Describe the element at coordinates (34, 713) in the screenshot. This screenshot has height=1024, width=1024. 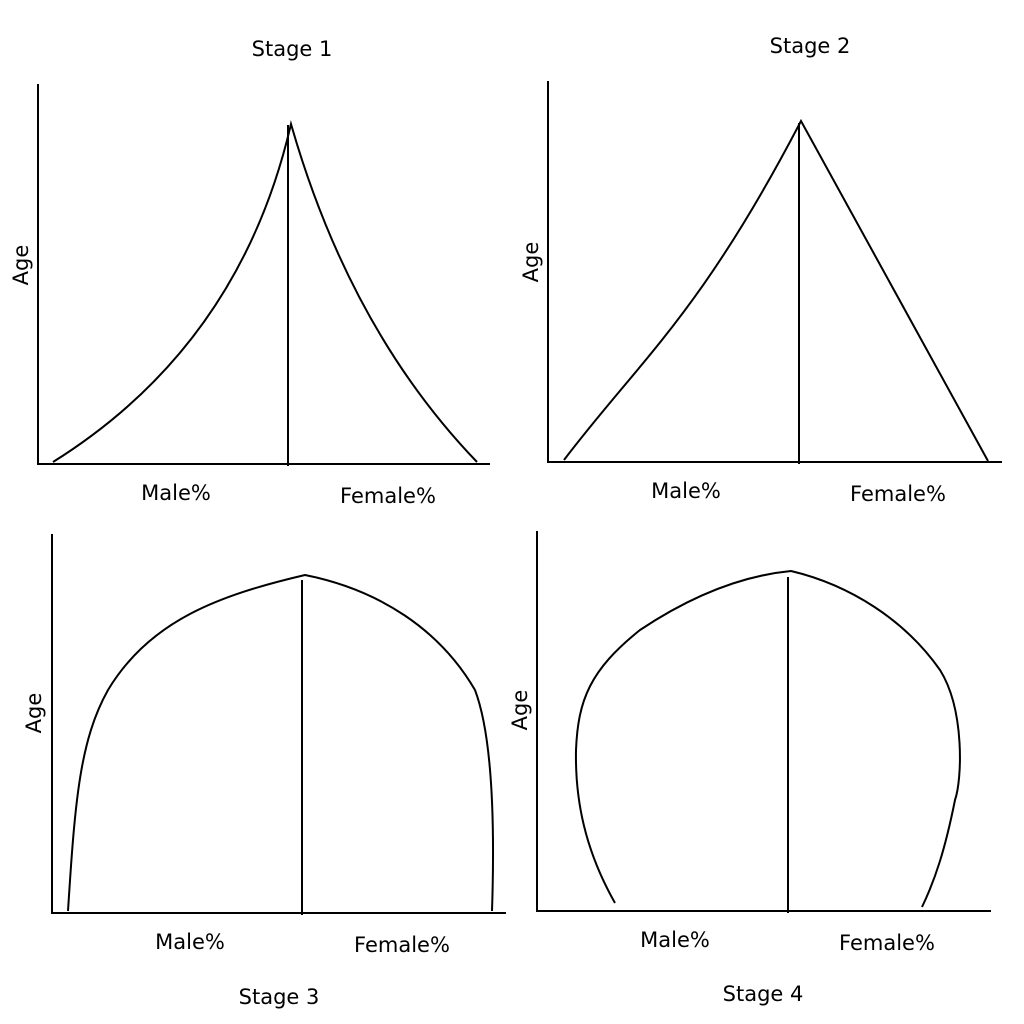
I see `stage-3-y-axis-label: Age` at that location.